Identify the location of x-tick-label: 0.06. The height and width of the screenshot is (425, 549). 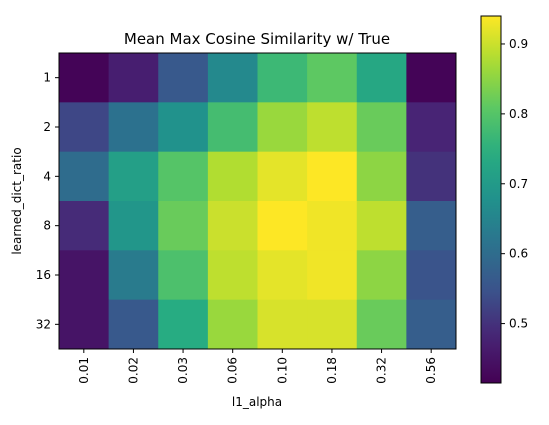
(233, 370).